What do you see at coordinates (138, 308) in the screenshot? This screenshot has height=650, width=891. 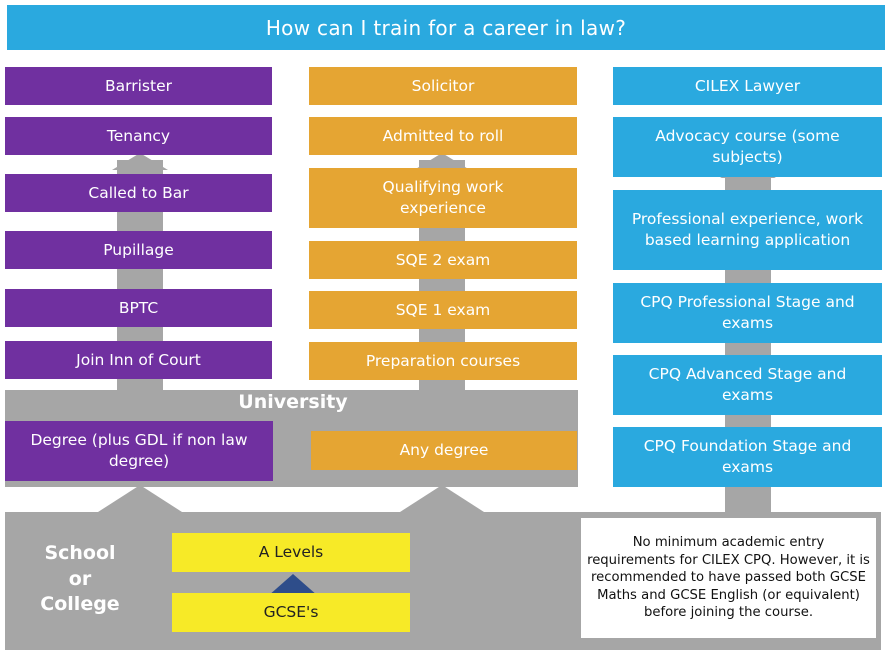 I see `barrister-step-bptc: BPTC` at bounding box center [138, 308].